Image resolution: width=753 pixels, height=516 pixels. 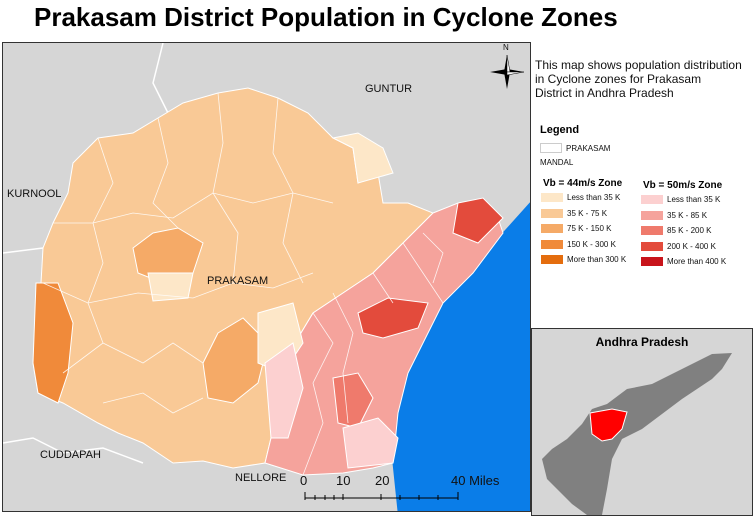 What do you see at coordinates (588, 148) in the screenshot?
I see `legend-district-label: PRAKASAM` at bounding box center [588, 148].